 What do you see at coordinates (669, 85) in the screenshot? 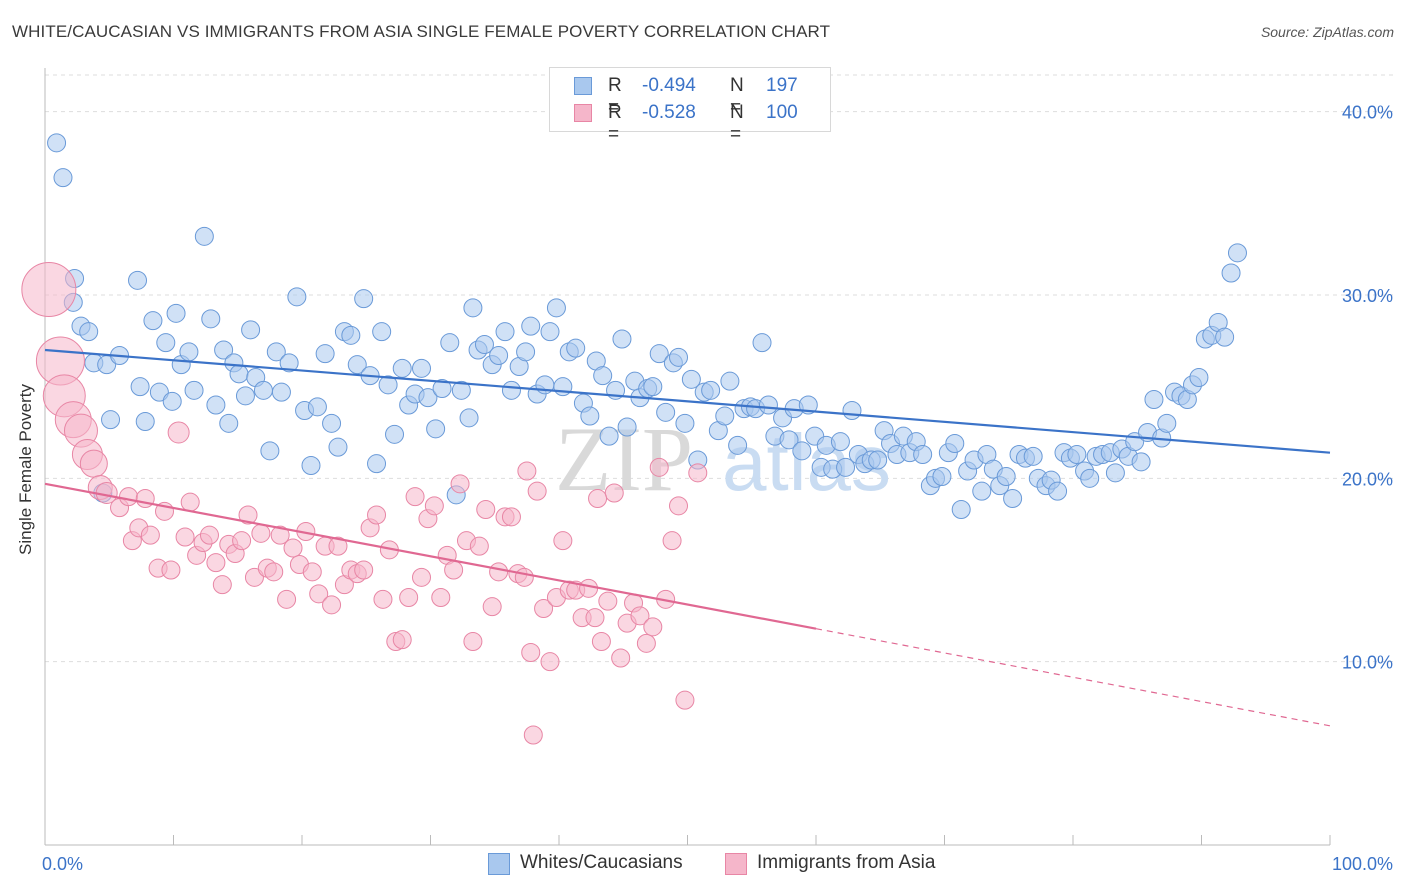
I see `legend-r-value: -0.494` at bounding box center [669, 85].